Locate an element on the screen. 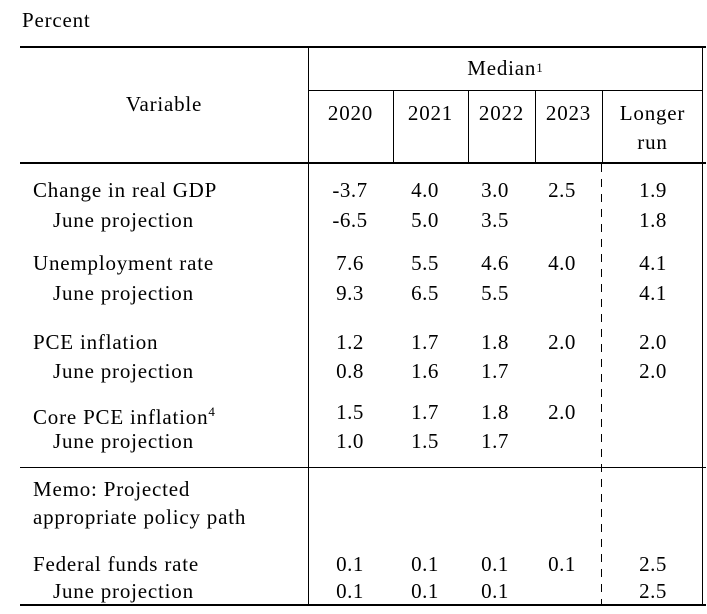 The height and width of the screenshot is (614, 707). table-row: June projection -6.5 5.0 3.5 1.8 is located at coordinates (361, 220).